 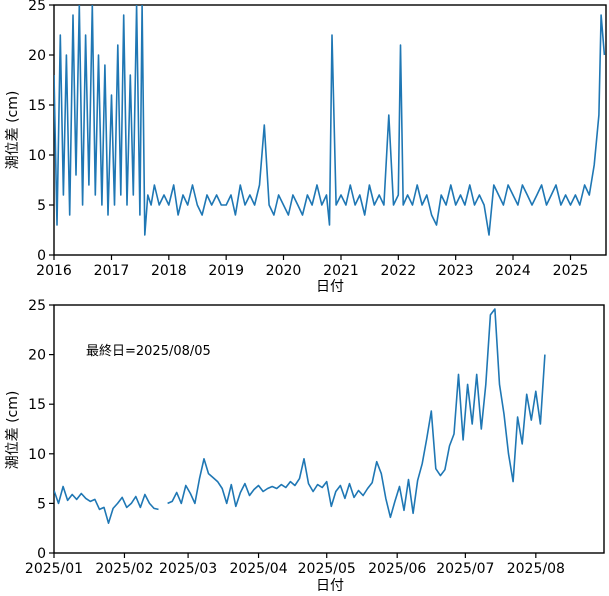 I want to click on bottom-y-axis-label: 潮位差 (cm), so click(x=13, y=430).